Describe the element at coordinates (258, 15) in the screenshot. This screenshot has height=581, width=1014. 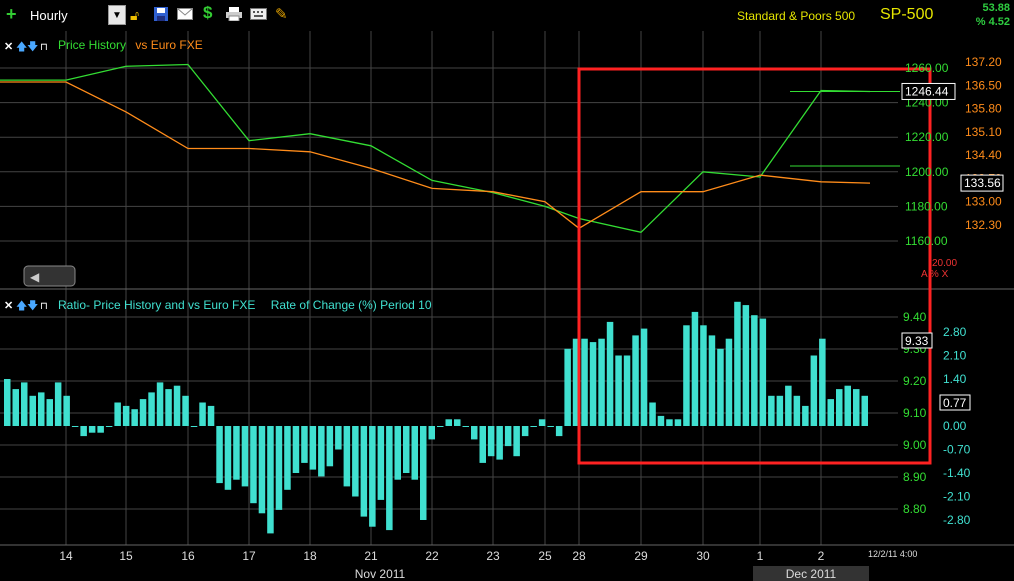
I see `keyboard-icon` at that location.